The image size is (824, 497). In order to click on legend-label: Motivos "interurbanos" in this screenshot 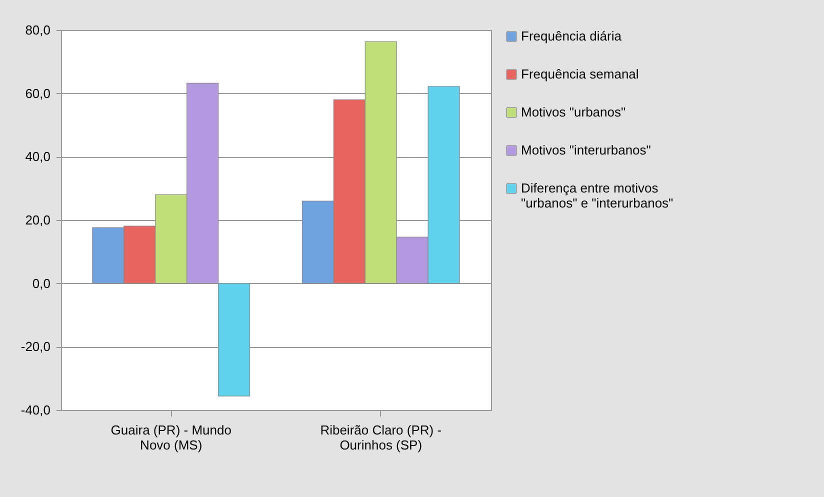, I will do `click(586, 150)`.